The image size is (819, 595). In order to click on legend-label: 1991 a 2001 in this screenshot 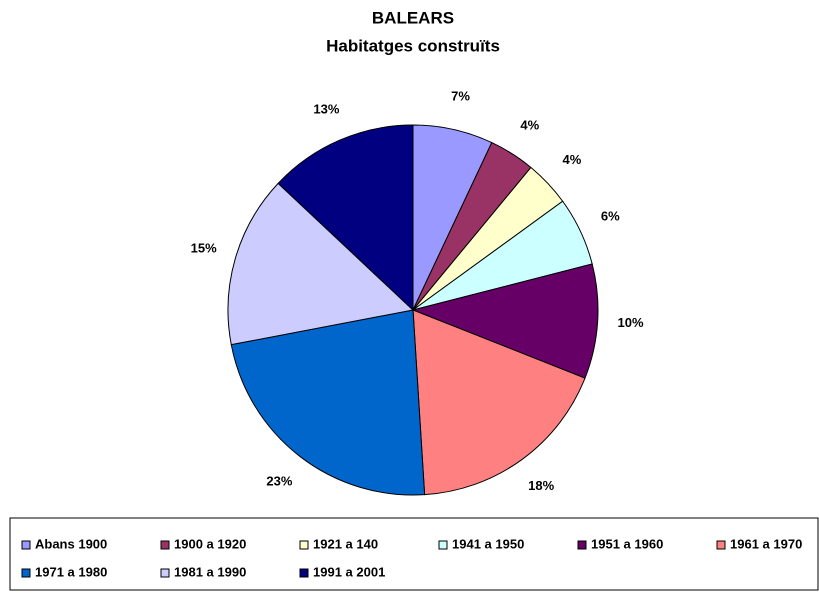, I will do `click(349, 571)`.